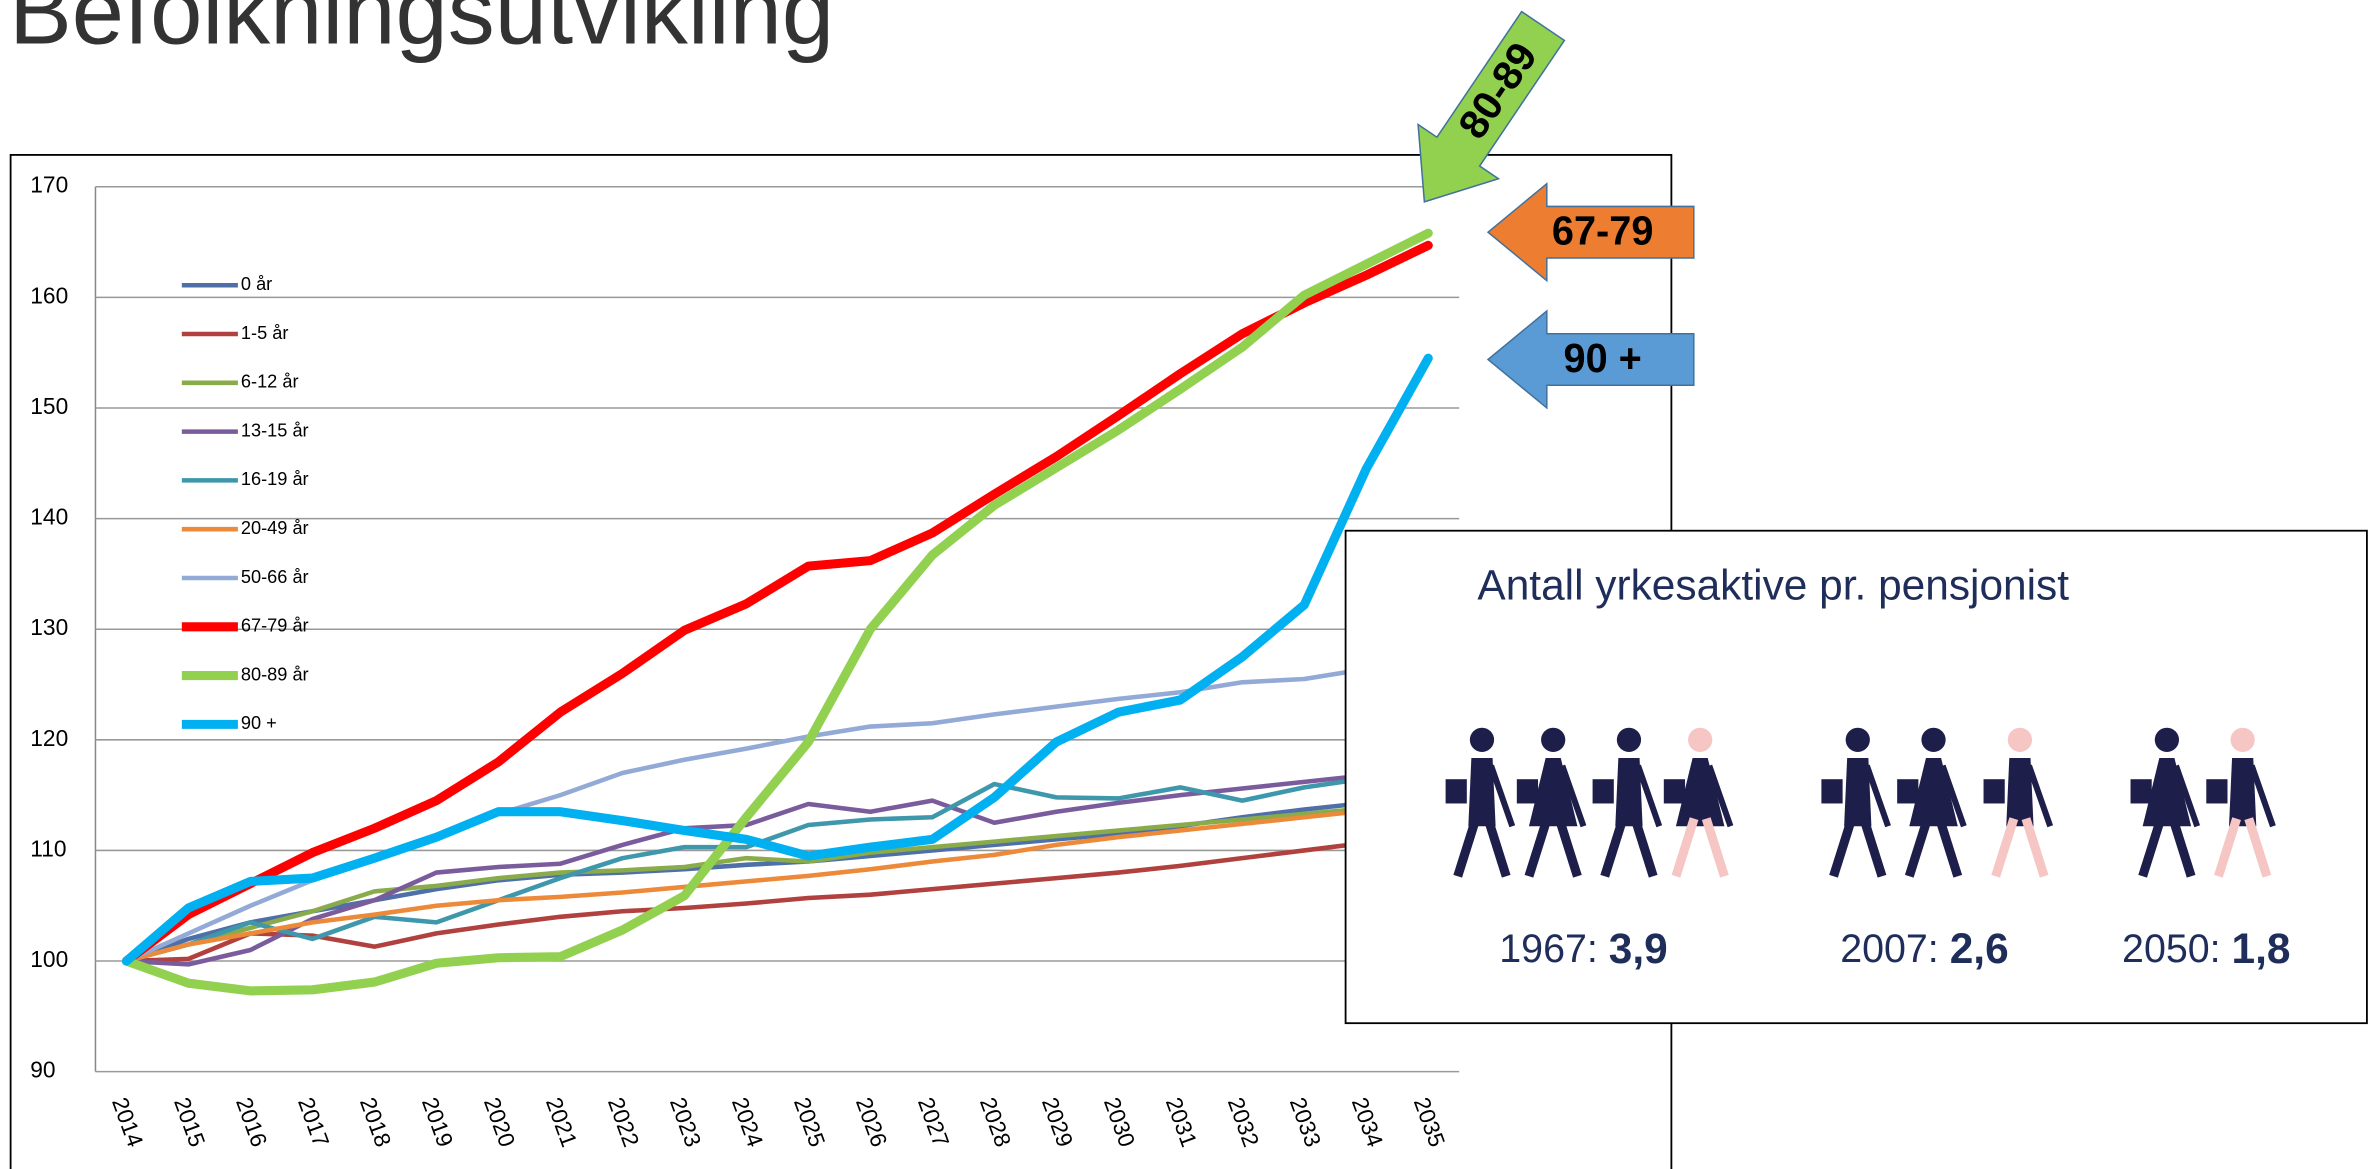  What do you see at coordinates (49, 738) in the screenshot?
I see `y-tick-label: 120` at bounding box center [49, 738].